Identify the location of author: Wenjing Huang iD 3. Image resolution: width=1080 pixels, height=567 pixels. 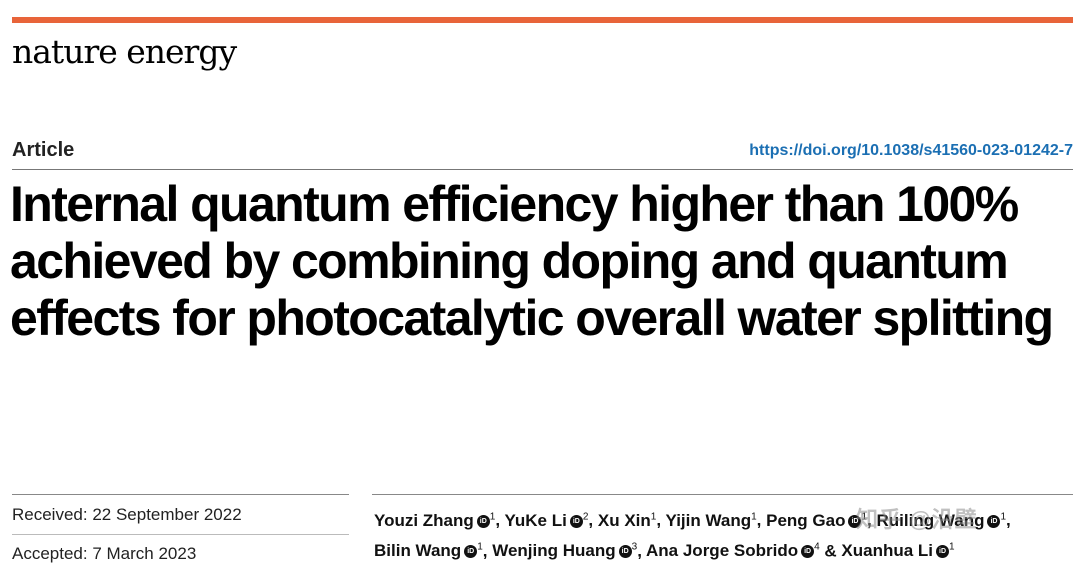
(565, 551).